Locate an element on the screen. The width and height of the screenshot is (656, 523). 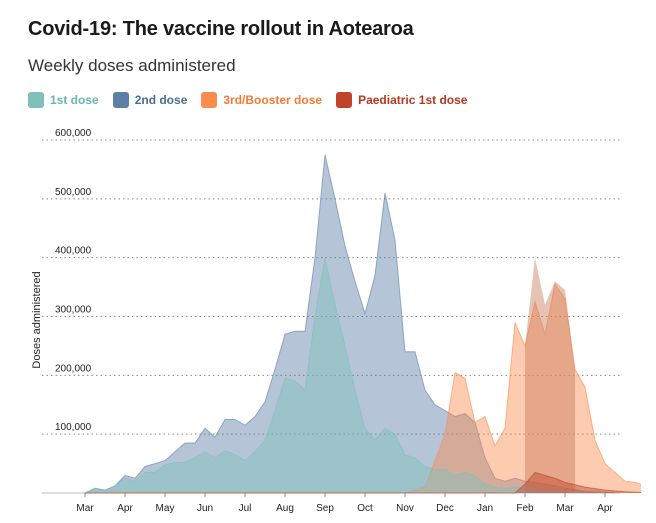
y-tick-label-2: 300,000 is located at coordinates (73, 310).